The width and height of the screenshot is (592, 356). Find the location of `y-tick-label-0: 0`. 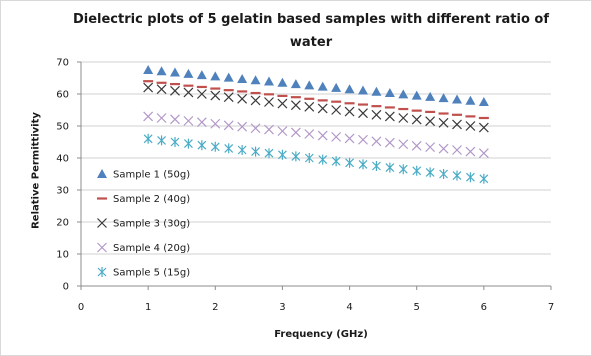

y-tick-label-0: 0 is located at coordinates (66, 287).